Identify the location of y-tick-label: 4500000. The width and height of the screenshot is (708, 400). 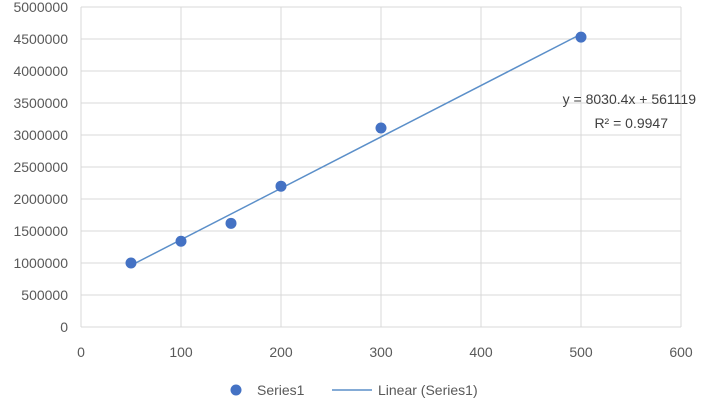
(40, 39).